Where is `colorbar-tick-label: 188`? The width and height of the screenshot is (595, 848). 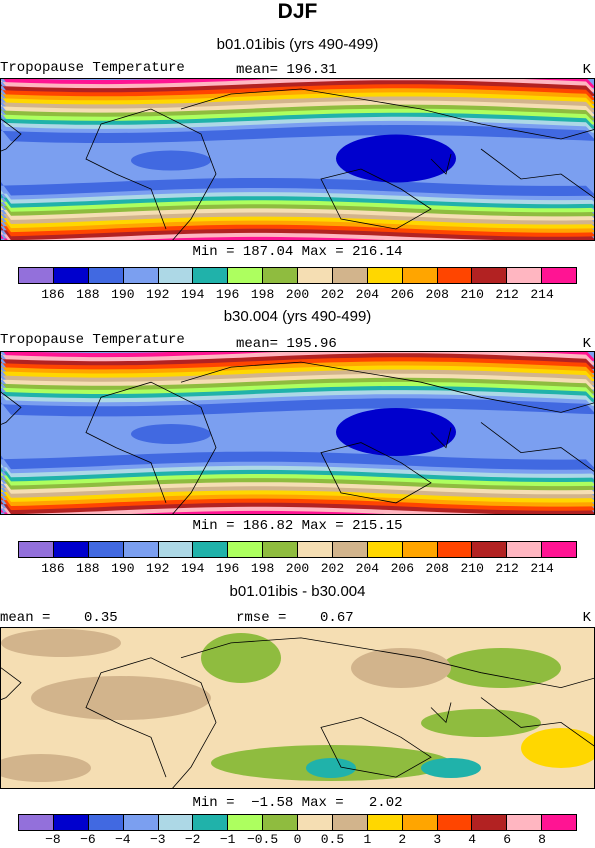 colorbar-tick-label: 188 is located at coordinates (88, 568).